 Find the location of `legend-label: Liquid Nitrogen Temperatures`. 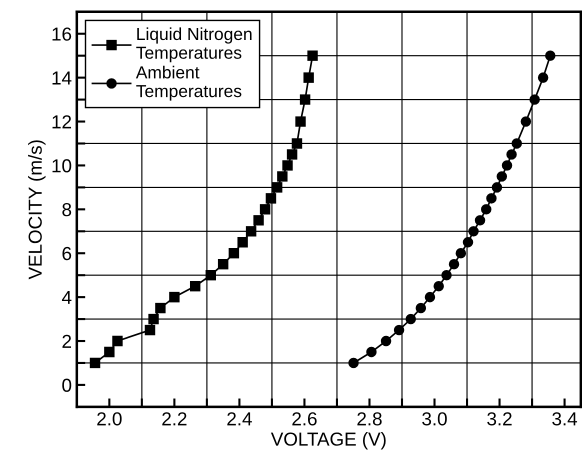

legend-label: Liquid Nitrogen Temperatures is located at coordinates (194, 44).